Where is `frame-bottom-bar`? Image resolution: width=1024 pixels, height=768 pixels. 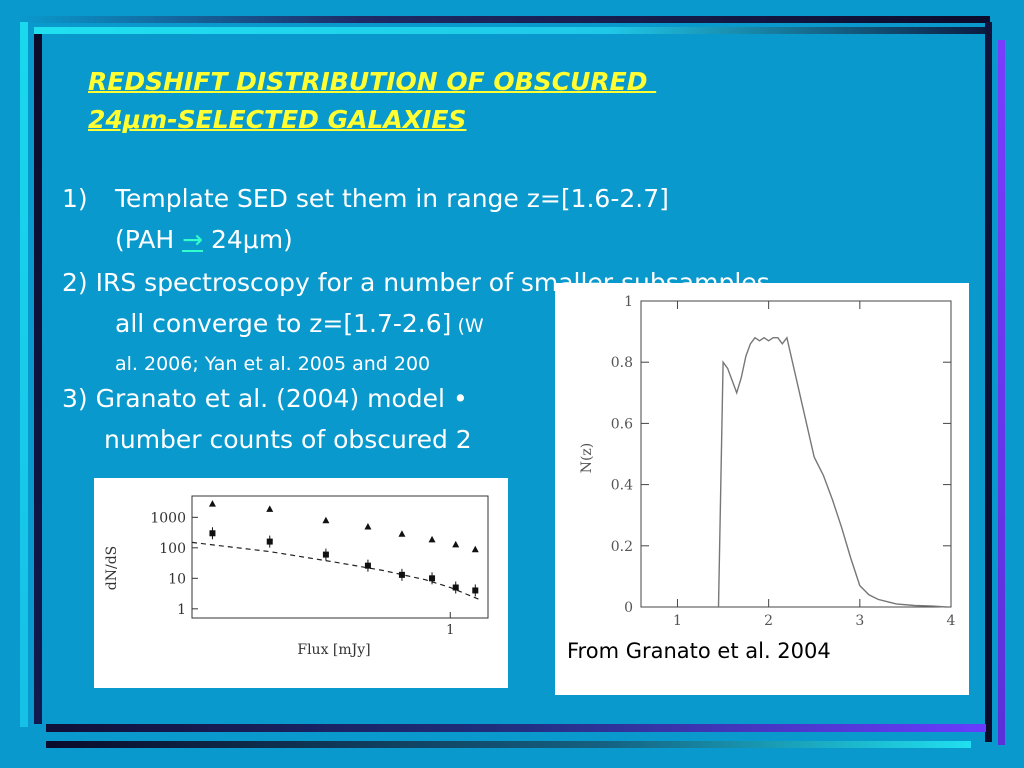
frame-bottom-bar is located at coordinates (516, 728).